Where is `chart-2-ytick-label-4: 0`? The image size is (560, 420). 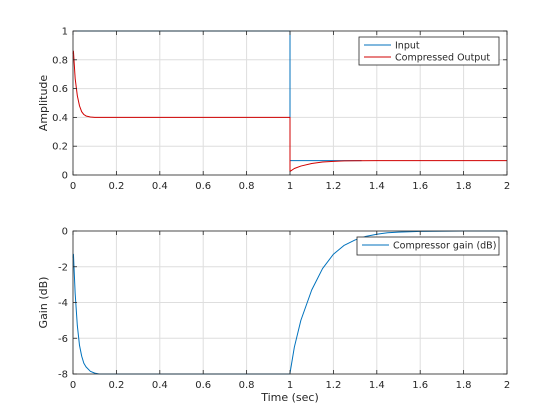
chart-2-ytick-label-4: 0 is located at coordinates (65, 232).